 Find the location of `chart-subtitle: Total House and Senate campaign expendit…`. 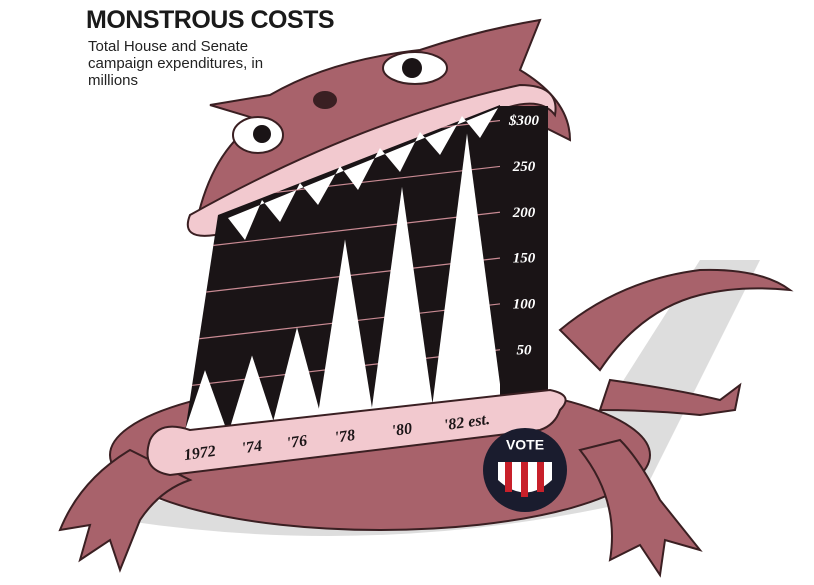

chart-subtitle: Total House and Senate campaign expendit… is located at coordinates (176, 63).